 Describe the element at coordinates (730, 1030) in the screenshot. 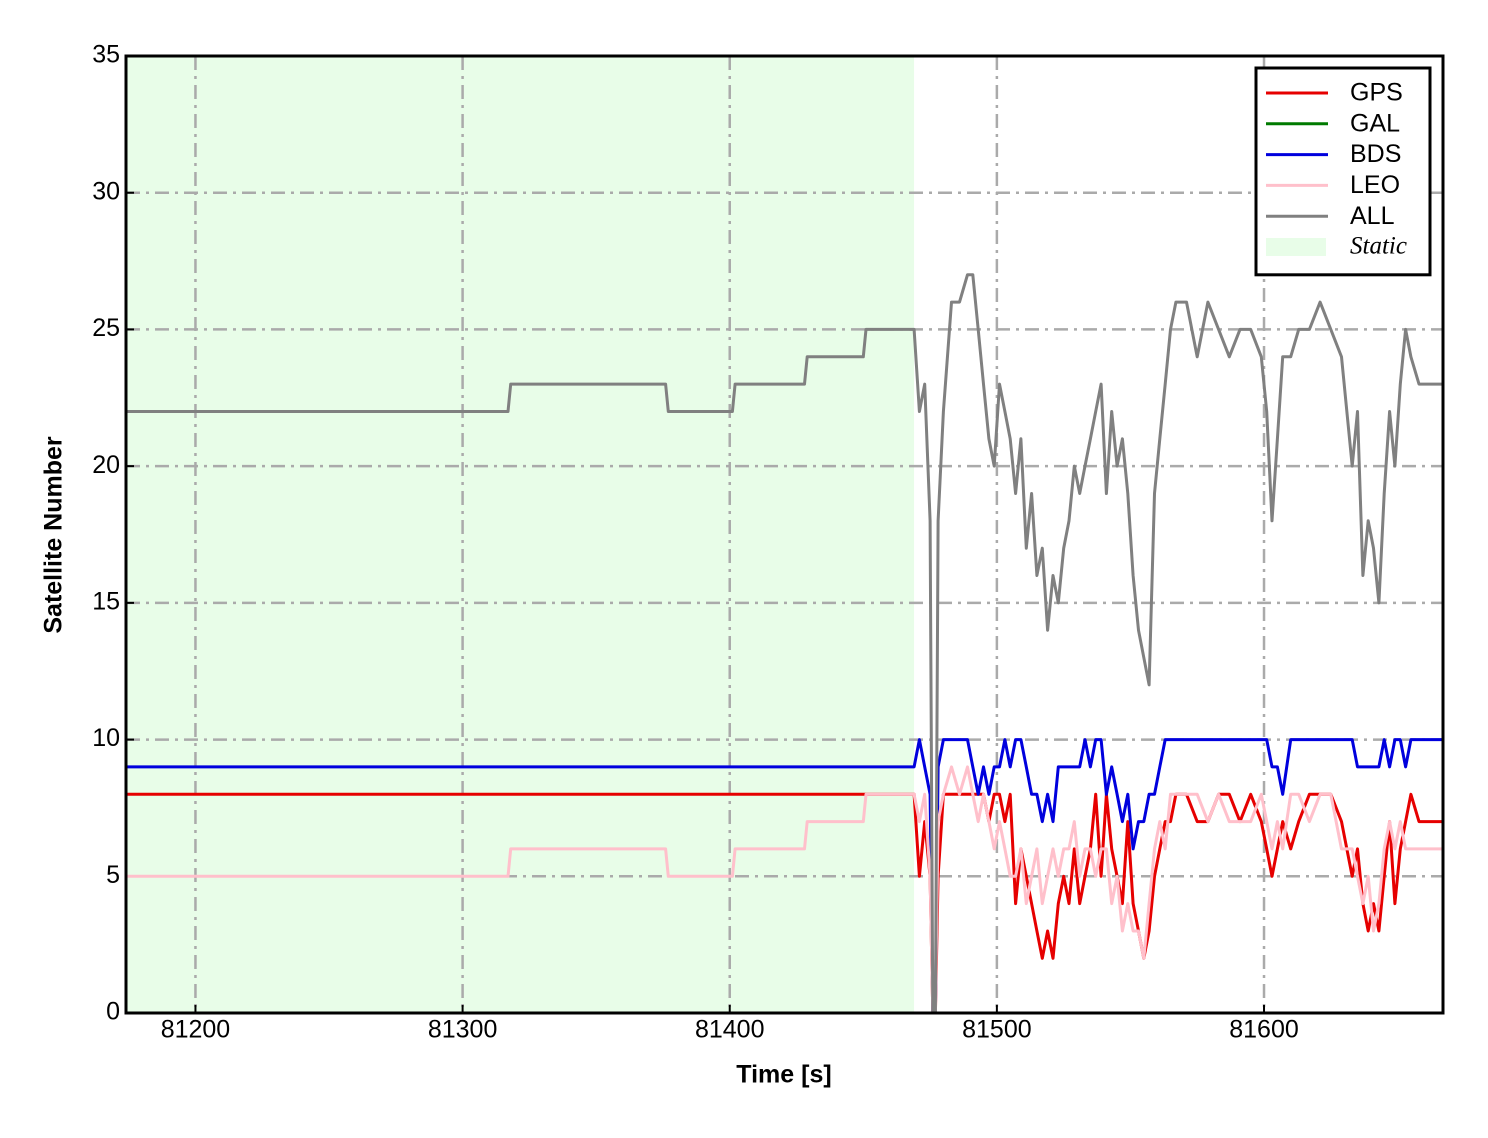

I see `x-tick-label: 81400` at that location.